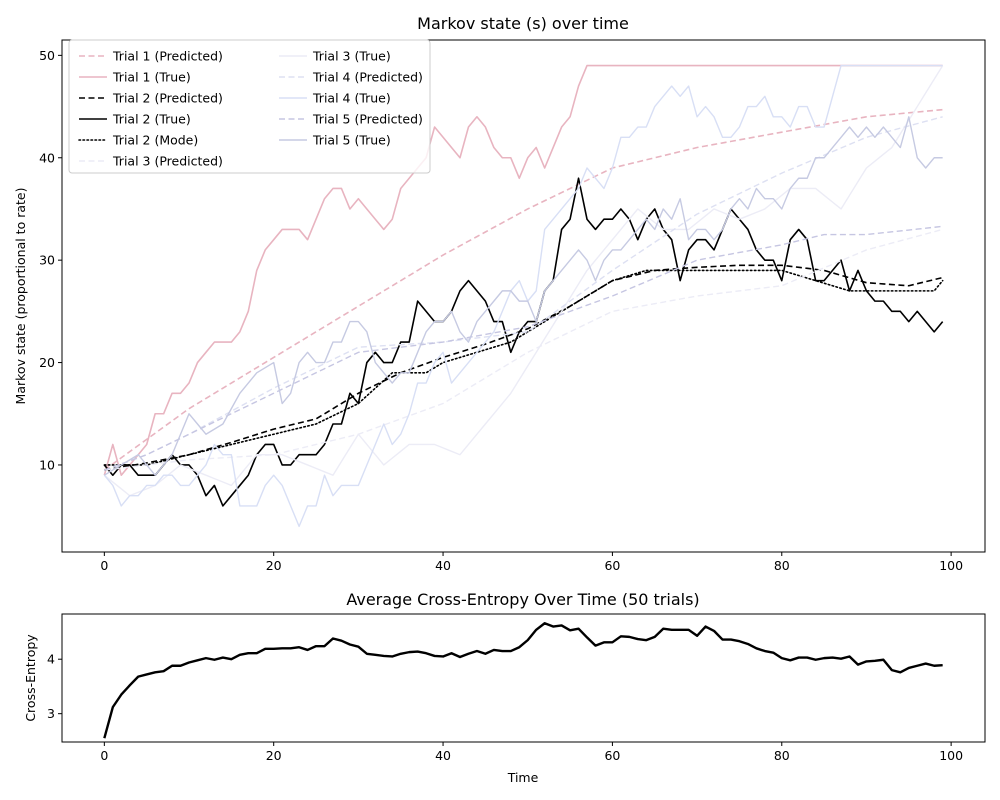  Describe the element at coordinates (47, 362) in the screenshot. I see `y-tick-label: 20` at that location.